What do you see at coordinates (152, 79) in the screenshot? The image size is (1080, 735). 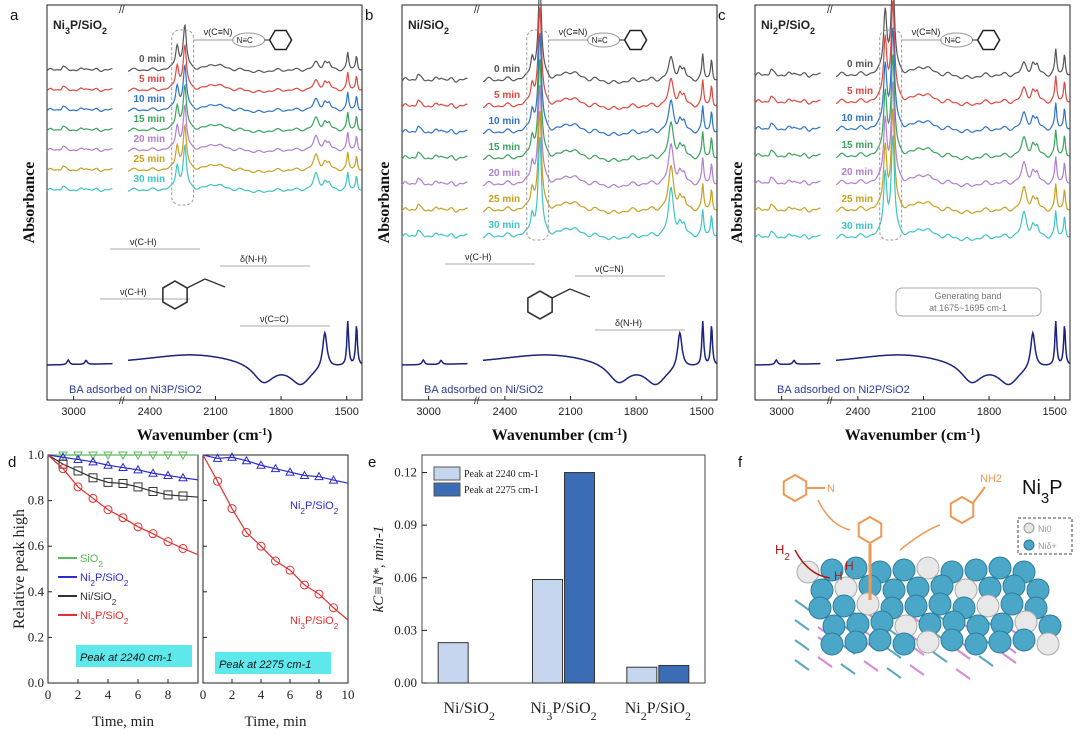 I see `time-label: 5 min` at bounding box center [152, 79].